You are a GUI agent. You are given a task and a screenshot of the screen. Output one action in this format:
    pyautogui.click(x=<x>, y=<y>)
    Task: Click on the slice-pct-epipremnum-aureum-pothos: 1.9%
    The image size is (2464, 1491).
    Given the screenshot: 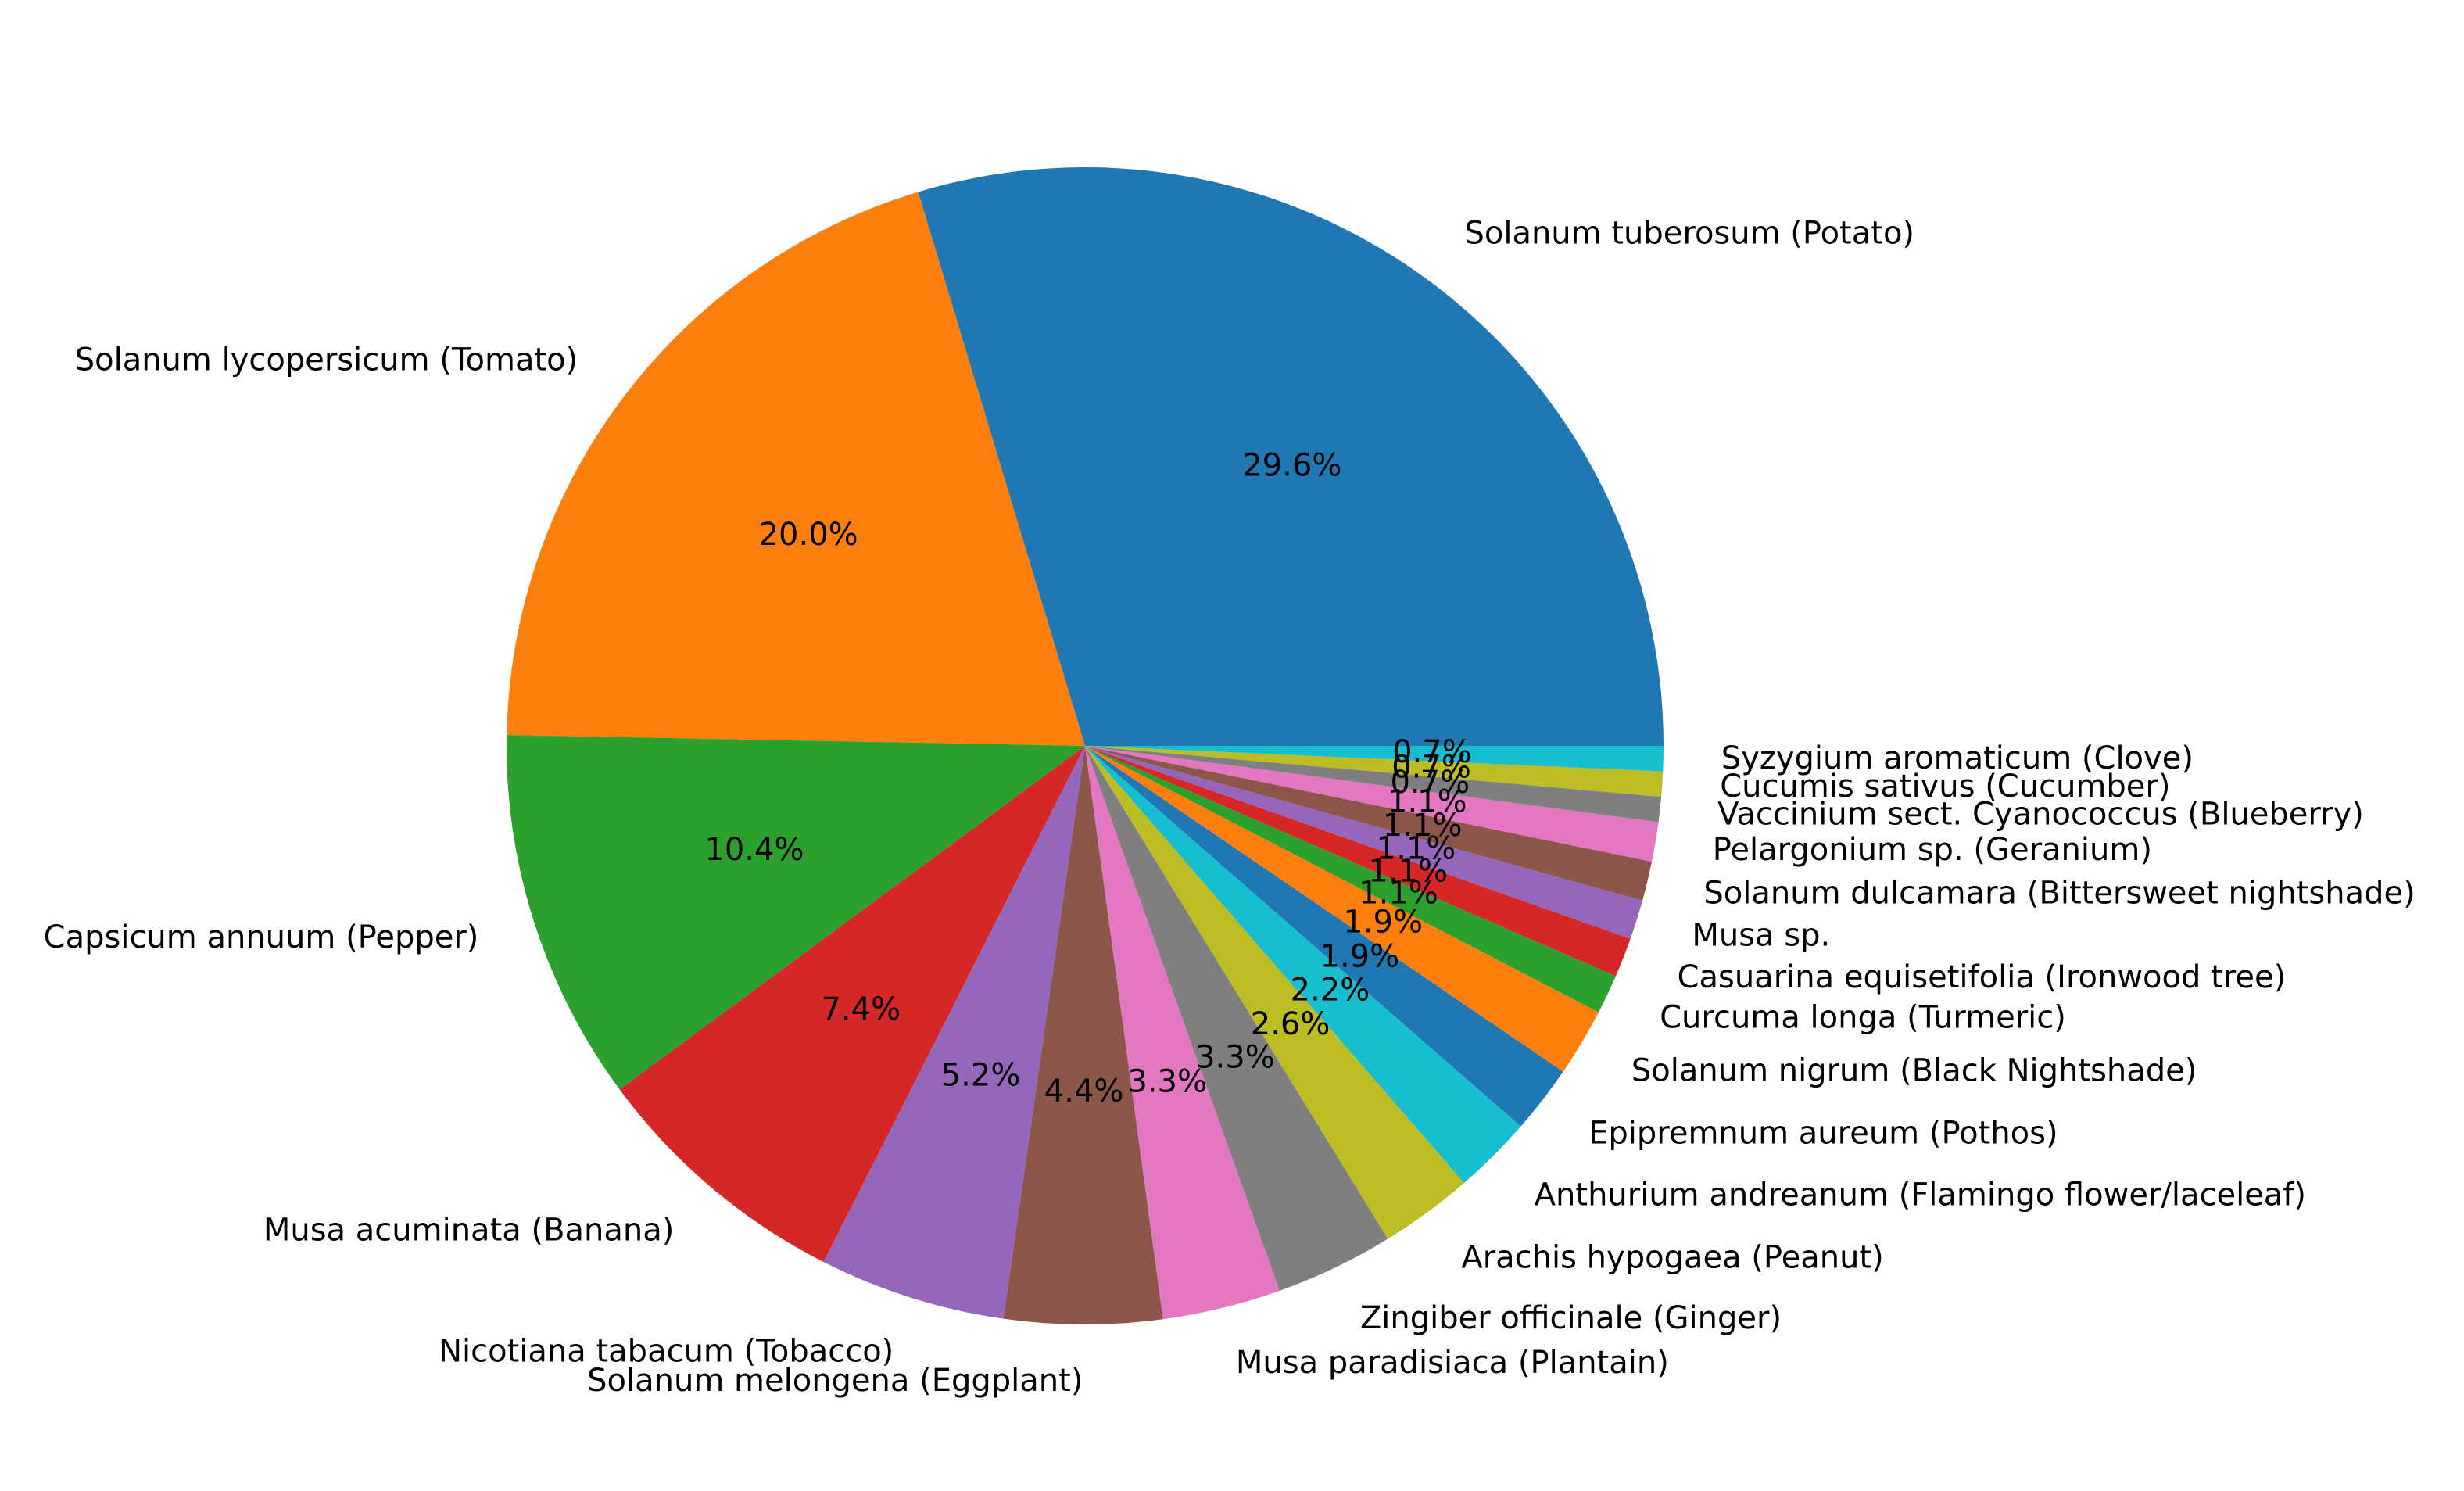 What is the action you would take?
    pyautogui.click(x=1360, y=956)
    